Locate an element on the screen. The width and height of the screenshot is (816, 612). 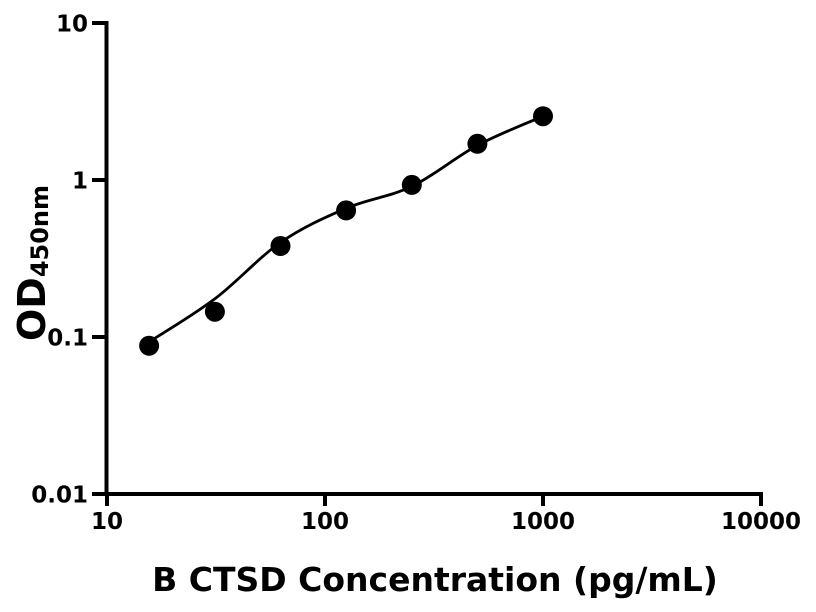
x-axis-tick-label: 100 is located at coordinates (325, 522).